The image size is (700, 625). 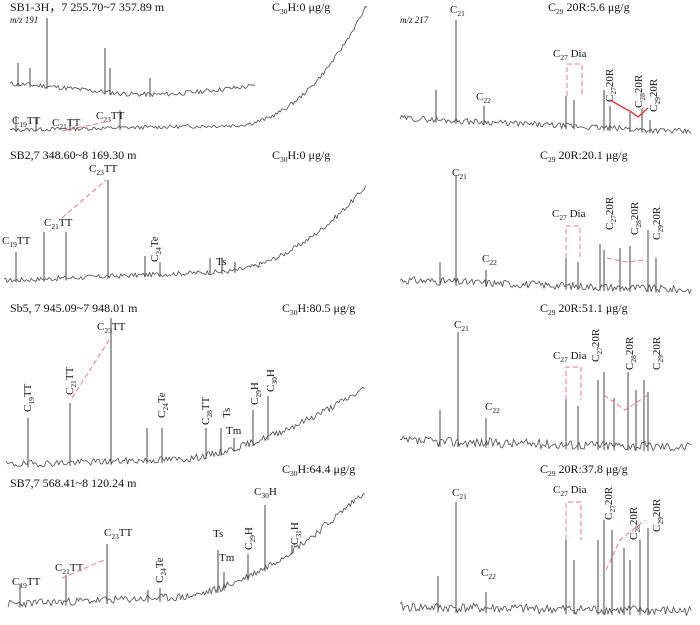 I want to click on concentration-label: C30H:80.5 μg/g, so click(x=318, y=309).